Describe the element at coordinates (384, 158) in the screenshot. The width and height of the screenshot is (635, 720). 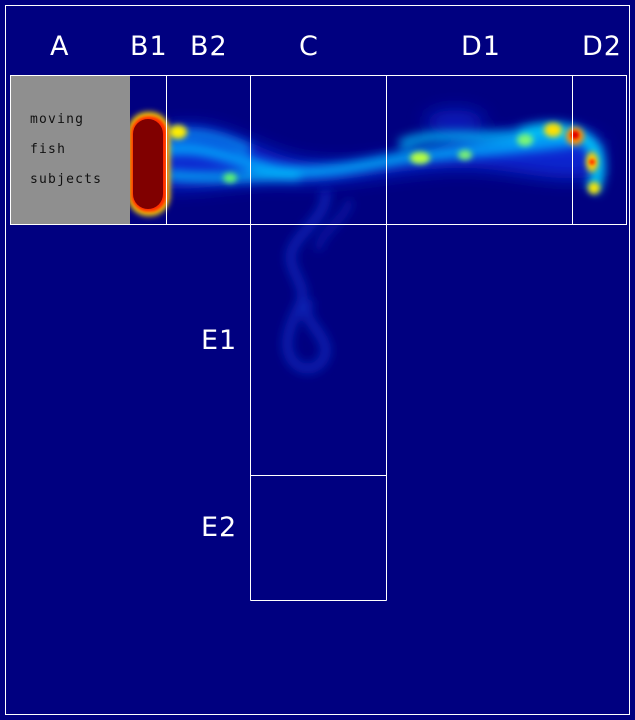
I see `hotspots` at that location.